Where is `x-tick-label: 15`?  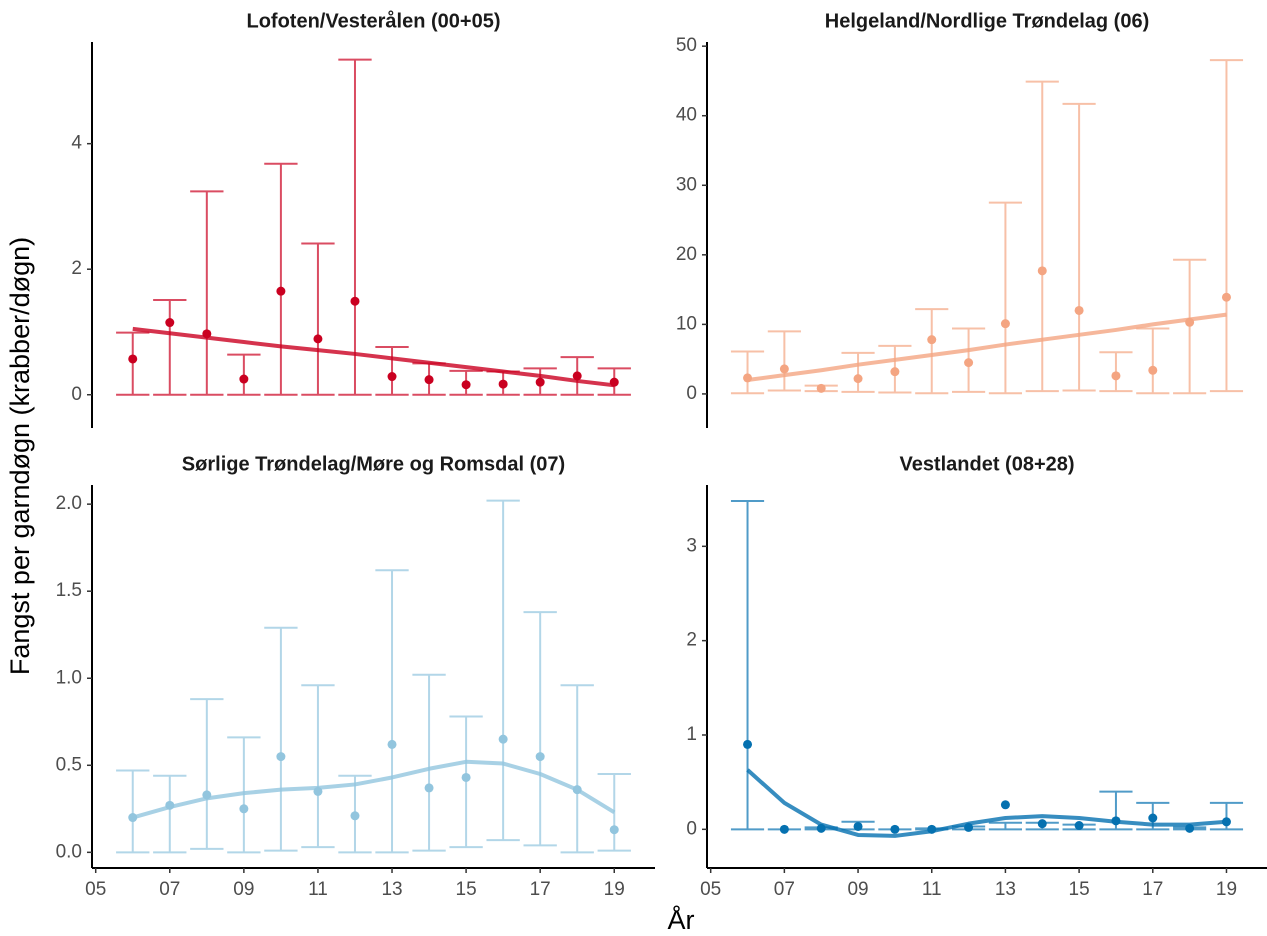
x-tick-label: 15 is located at coordinates (1079, 889).